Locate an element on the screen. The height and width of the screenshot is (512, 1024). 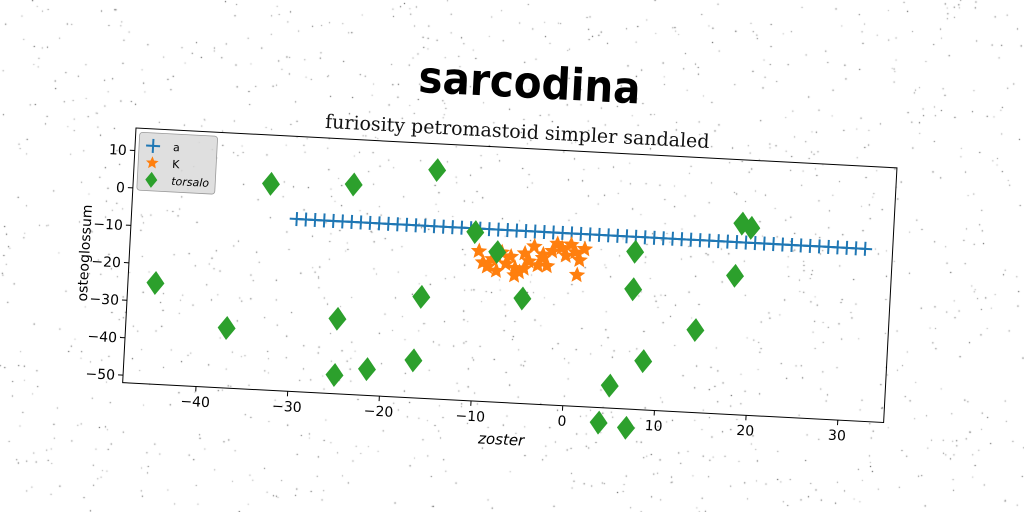
legend-marker-K is located at coordinates (152, 162).